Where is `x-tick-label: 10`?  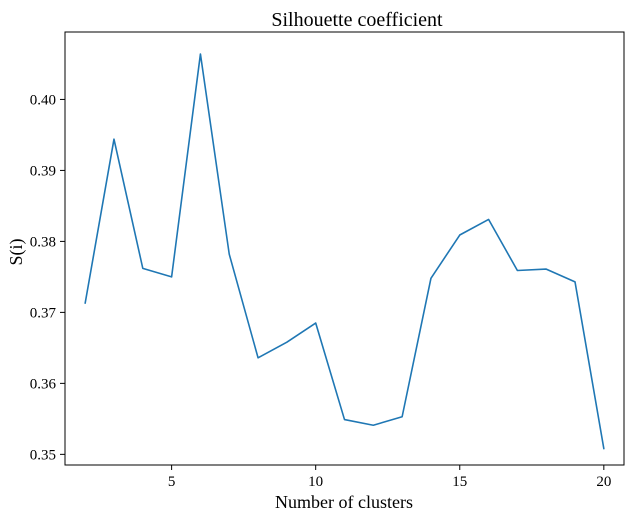
x-tick-label: 10 is located at coordinates (315, 482).